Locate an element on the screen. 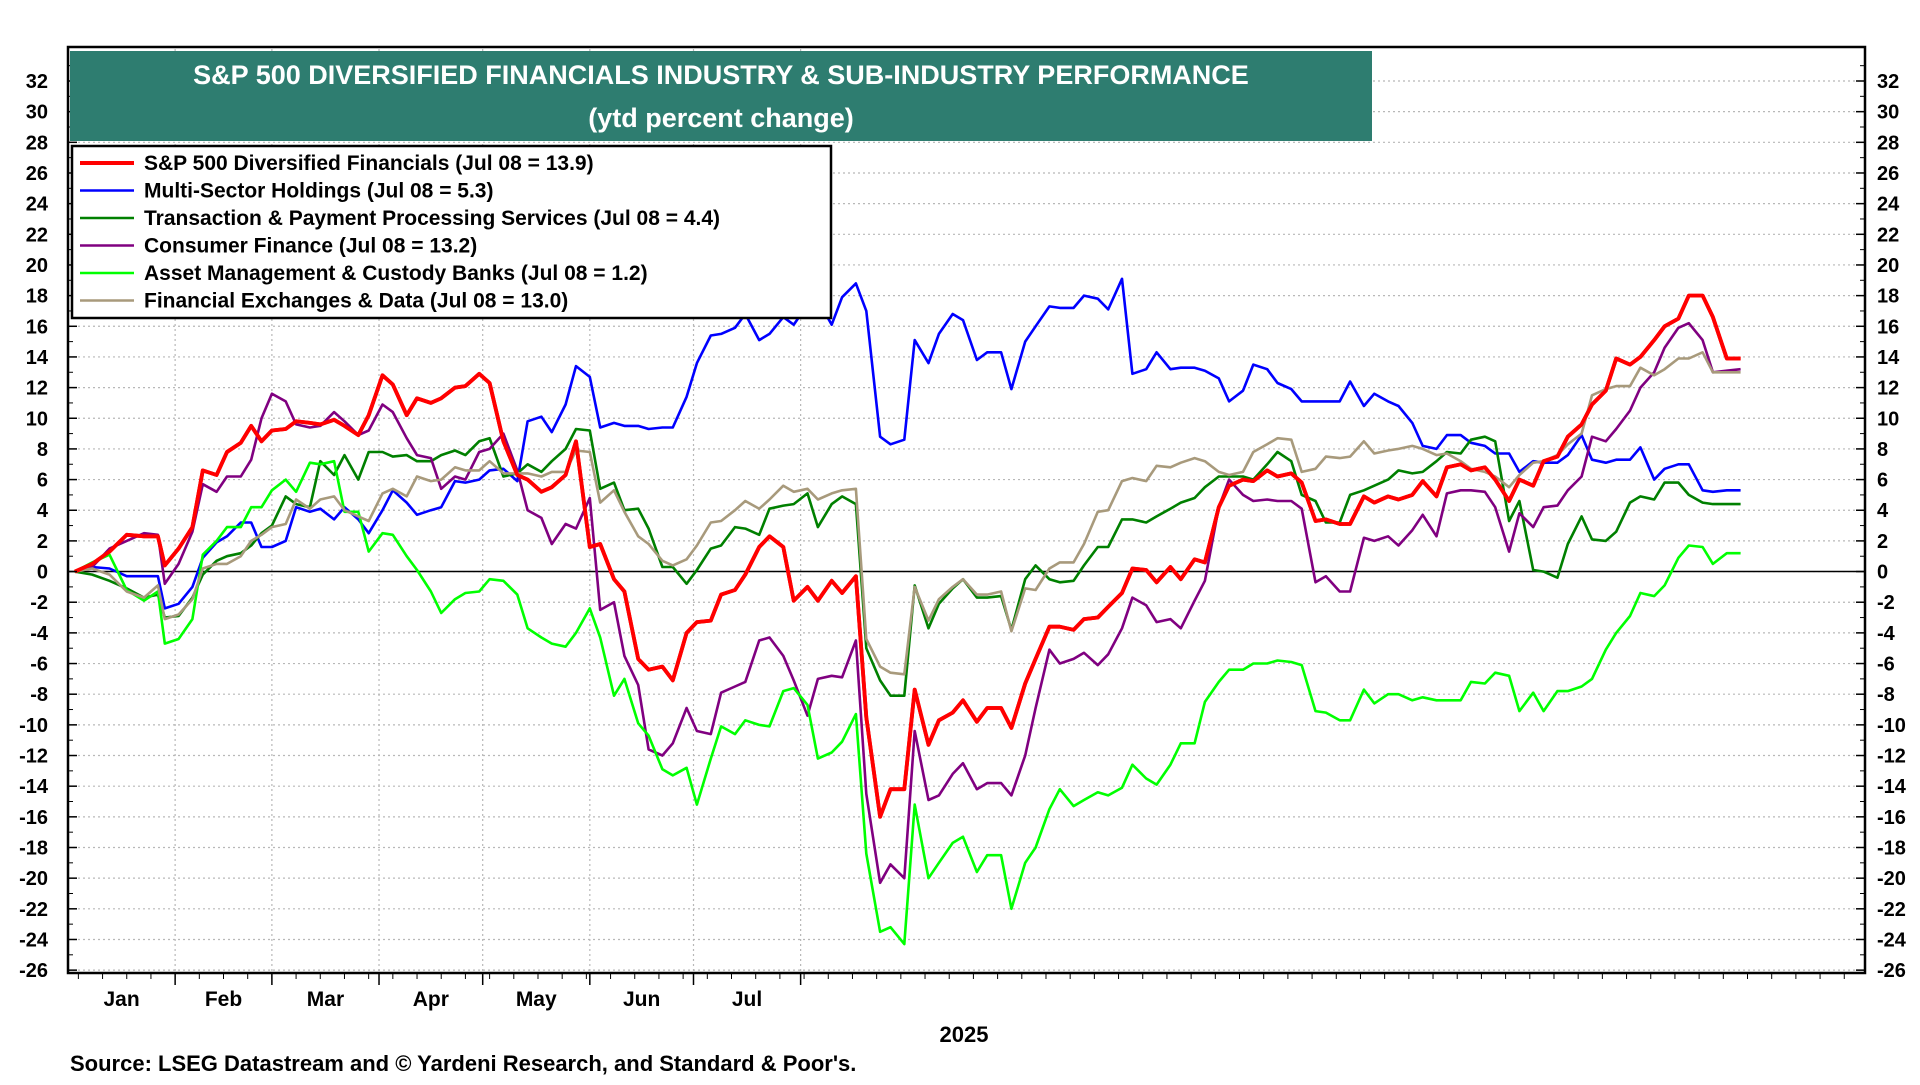 The width and height of the screenshot is (1920, 1085). y-tick-label-right: 30 is located at coordinates (1888, 113).